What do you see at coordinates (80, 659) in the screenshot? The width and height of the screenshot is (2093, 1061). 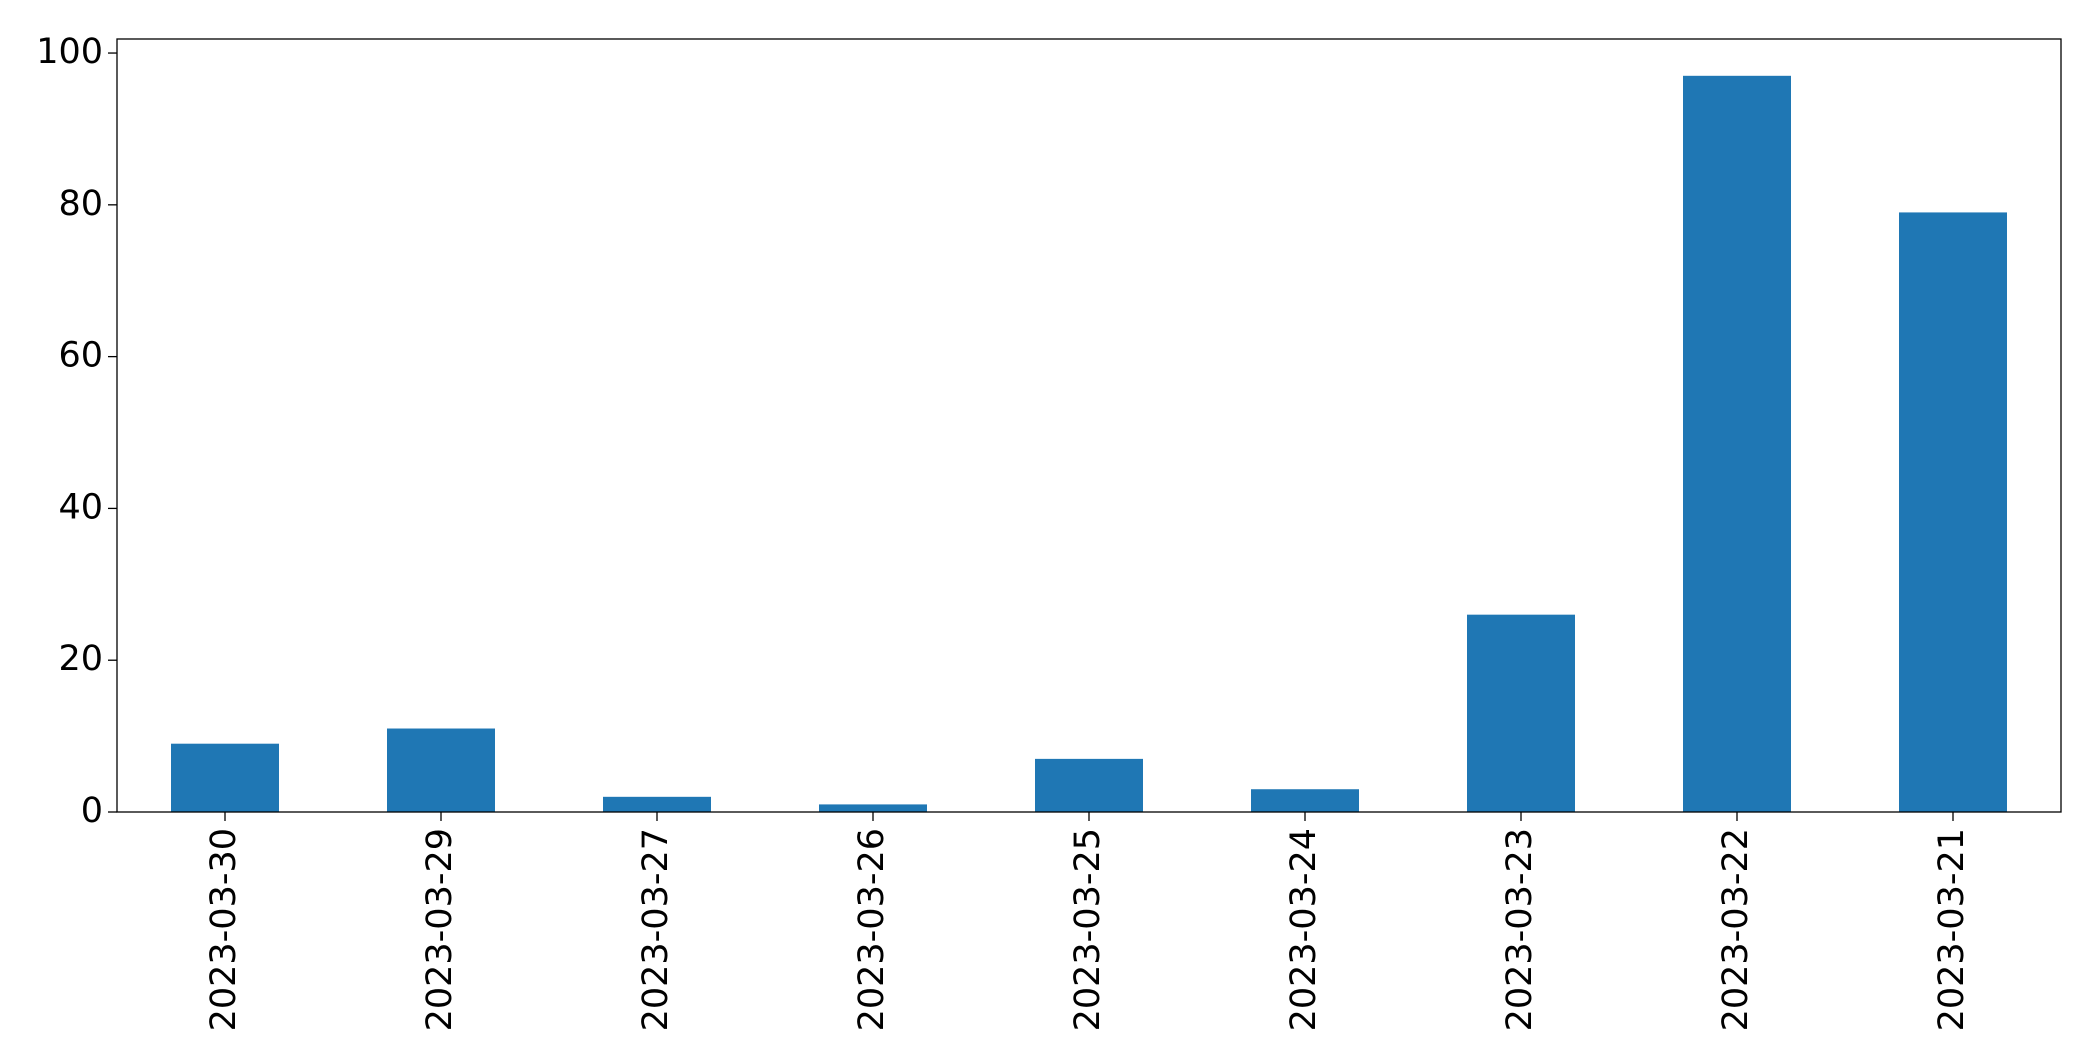 I see `y-tick-label: 20` at bounding box center [80, 659].